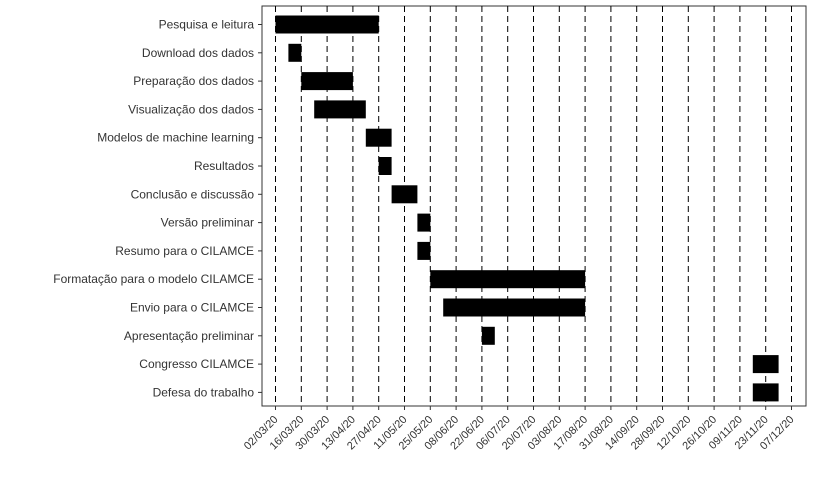  What do you see at coordinates (534, 408) in the screenshot?
I see `x-ticks` at bounding box center [534, 408].